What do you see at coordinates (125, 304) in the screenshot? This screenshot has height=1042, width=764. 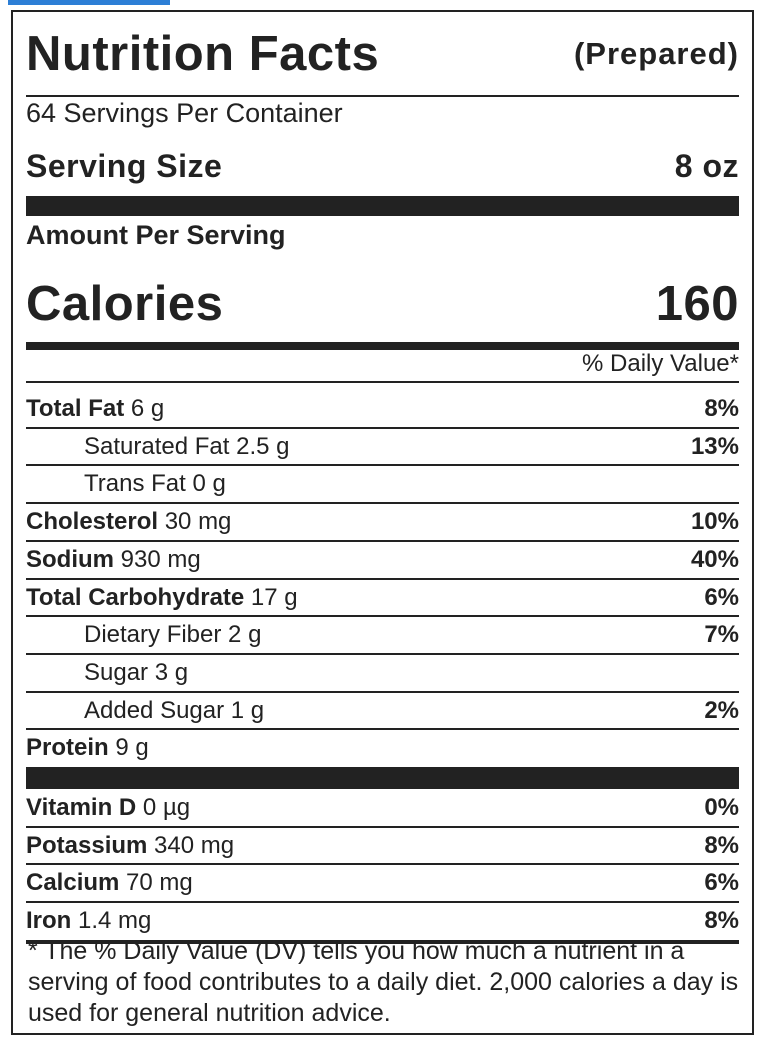 I see `calories-label: Calories` at bounding box center [125, 304].